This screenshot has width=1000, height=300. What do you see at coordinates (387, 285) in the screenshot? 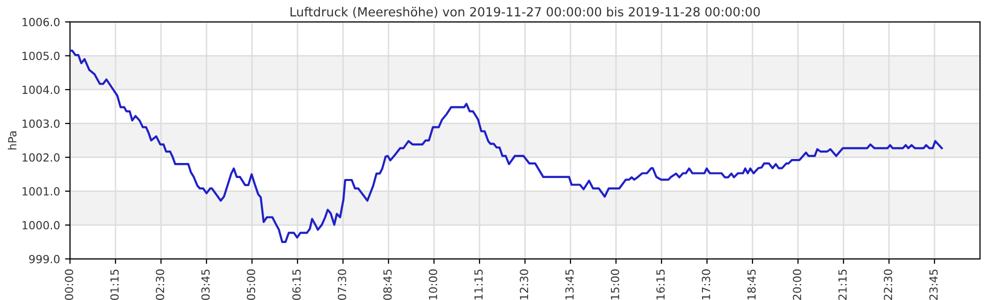
I see `x-tick-label: 08:45` at bounding box center [387, 285].